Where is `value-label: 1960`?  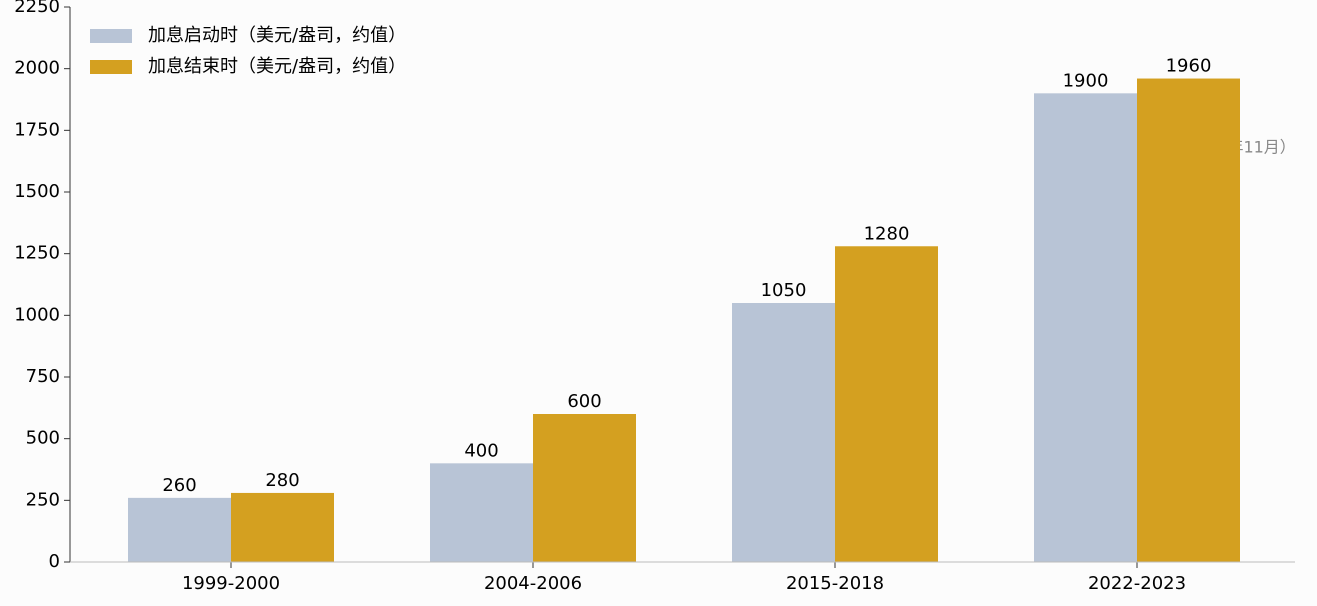
value-label: 1960 is located at coordinates (1189, 66).